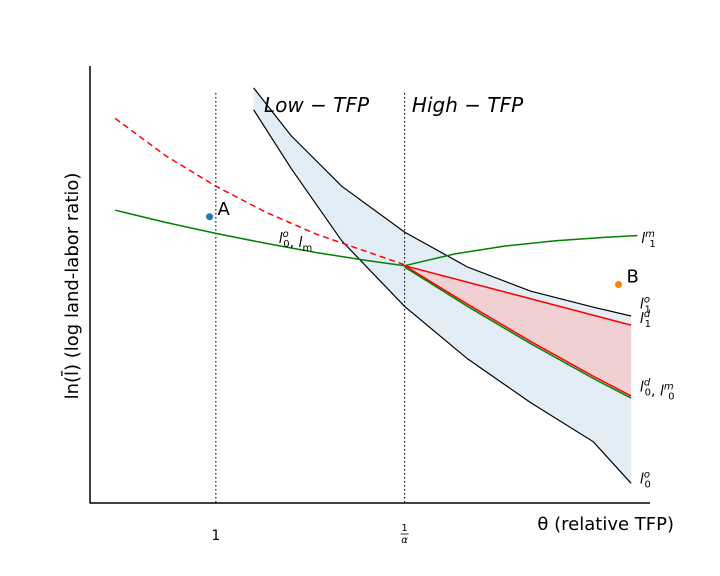  I want to click on curve-label-lo1: lo 1, so click(645, 305).